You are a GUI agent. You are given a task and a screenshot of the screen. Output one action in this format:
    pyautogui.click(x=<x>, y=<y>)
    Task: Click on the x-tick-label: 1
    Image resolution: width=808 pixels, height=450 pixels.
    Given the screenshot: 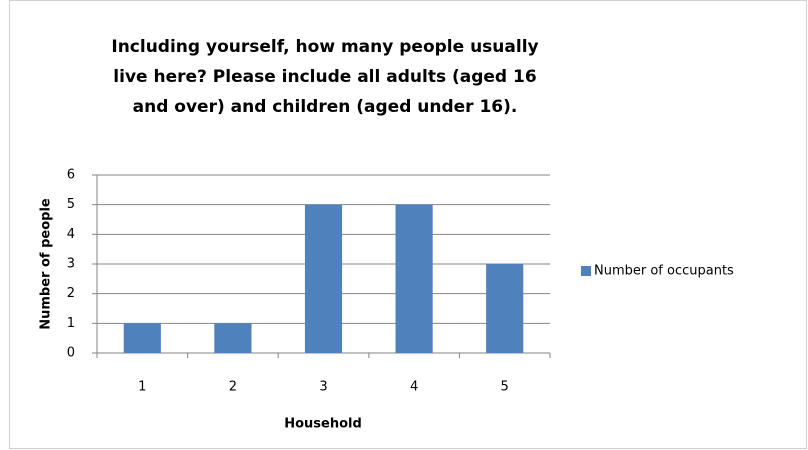 What is the action you would take?
    pyautogui.click(x=142, y=387)
    